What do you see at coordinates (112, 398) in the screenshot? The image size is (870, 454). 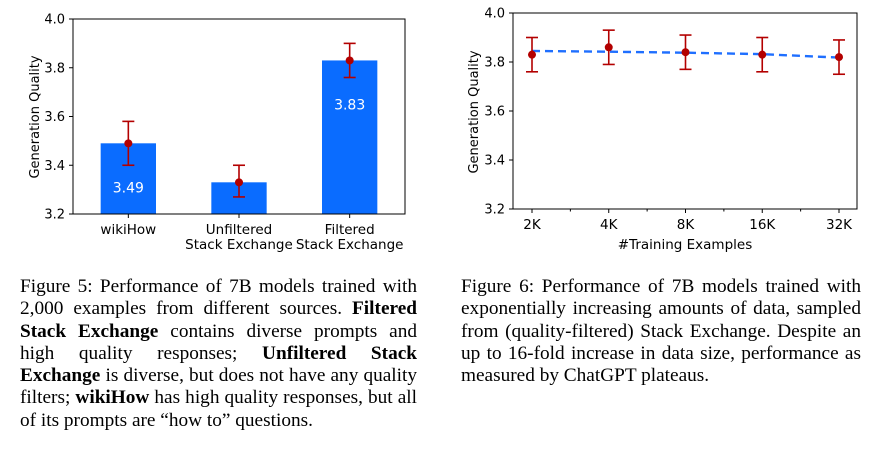 I see `caption-bold: wikiHow` at bounding box center [112, 398].